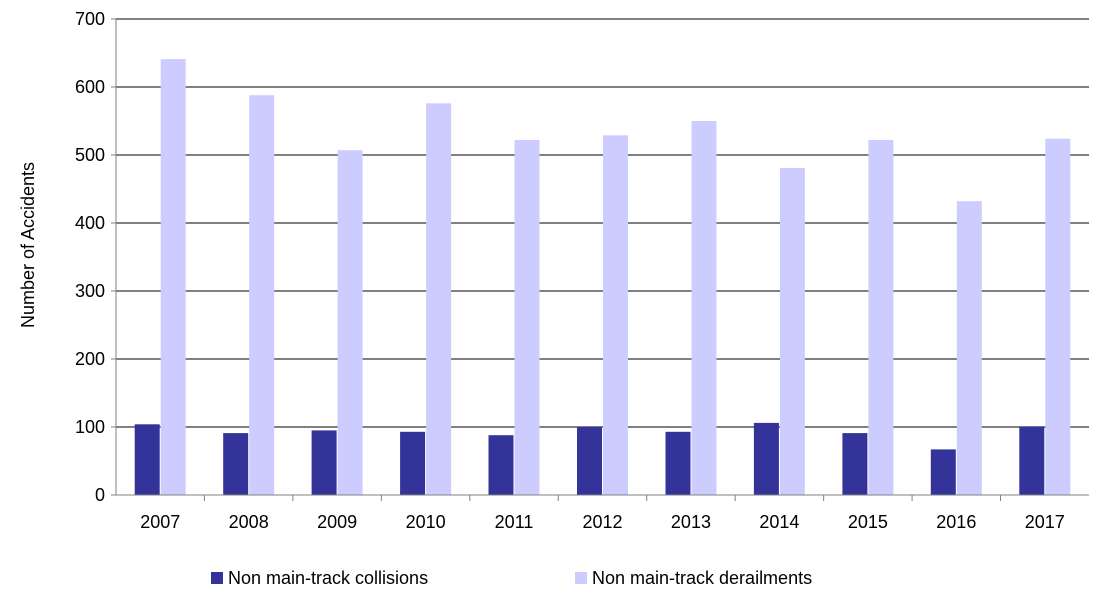  Describe the element at coordinates (28, 245) in the screenshot. I see `y-axis-title: Number of Accidents` at that location.